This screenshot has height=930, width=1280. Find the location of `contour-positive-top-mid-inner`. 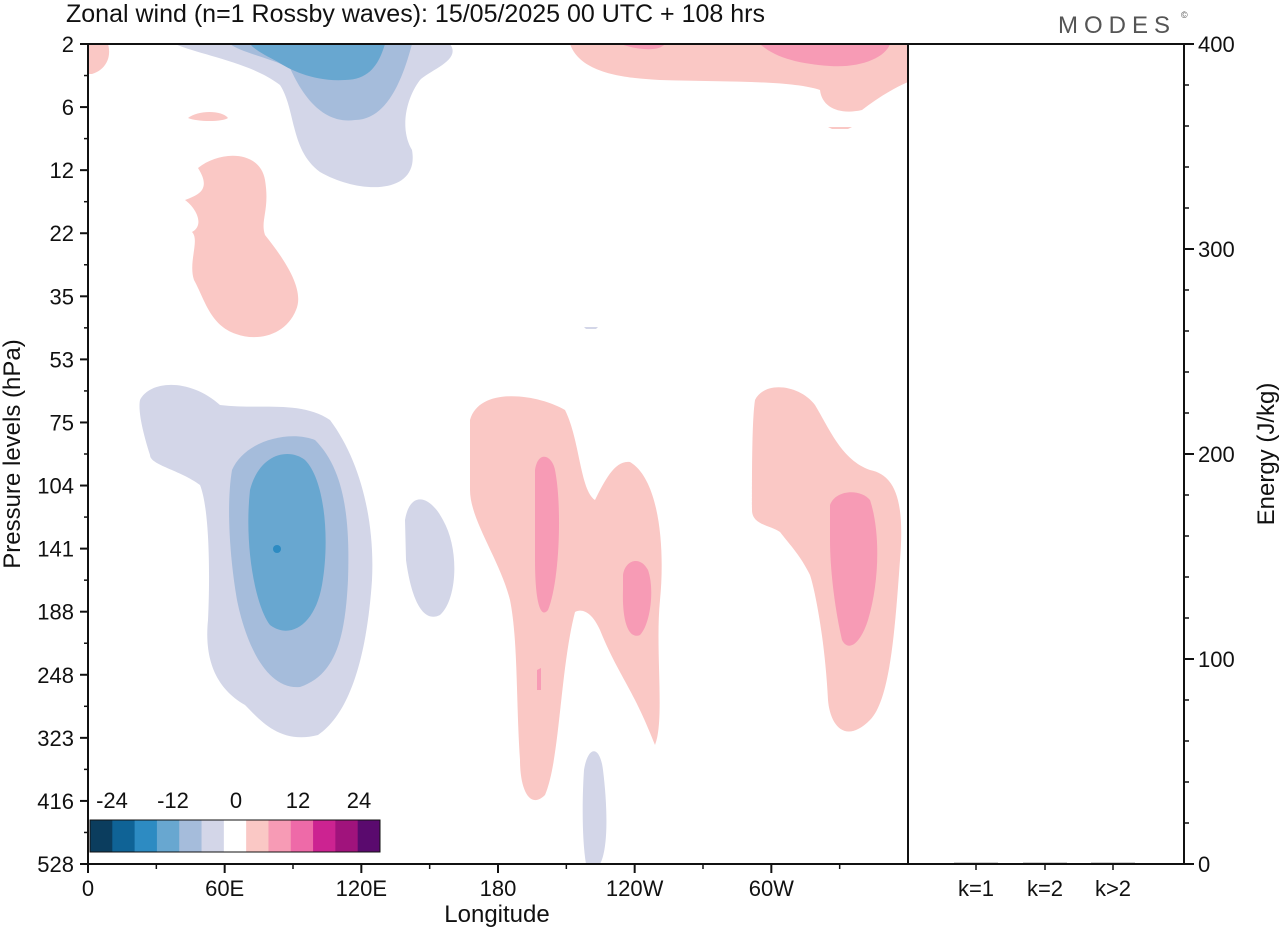

contour-positive-top-mid-inner is located at coordinates (642, 47).